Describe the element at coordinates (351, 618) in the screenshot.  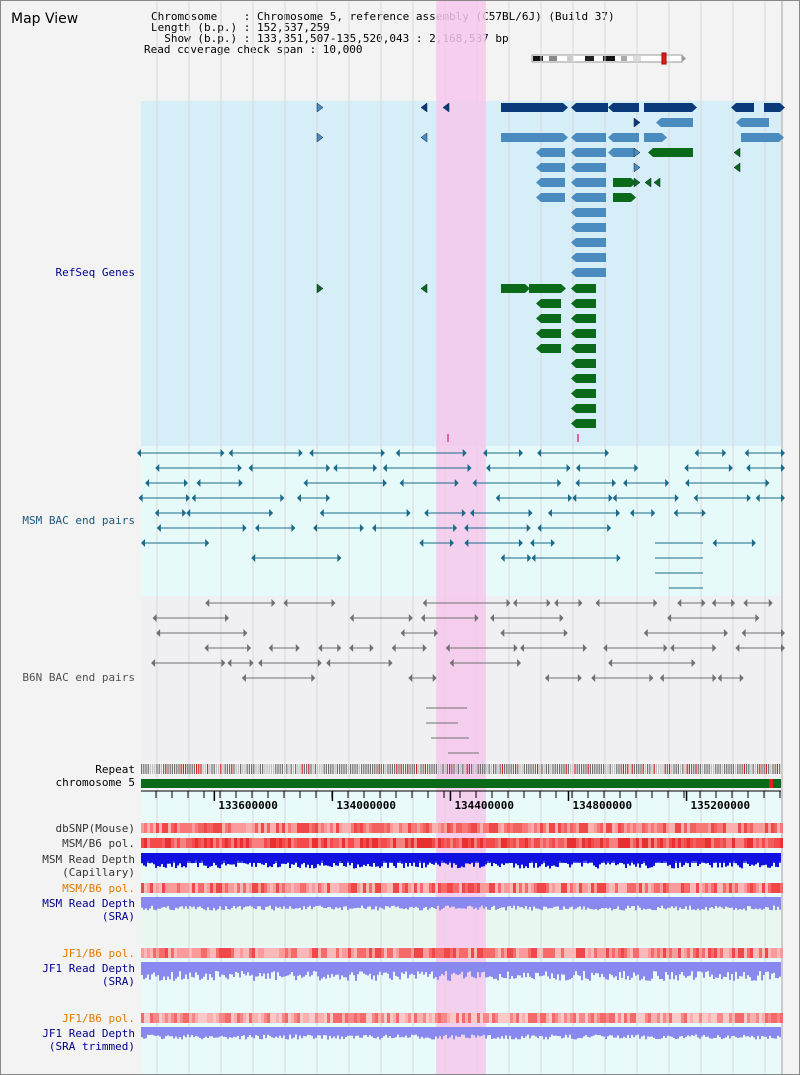
I see `b6n-bac-pair-end` at that location.